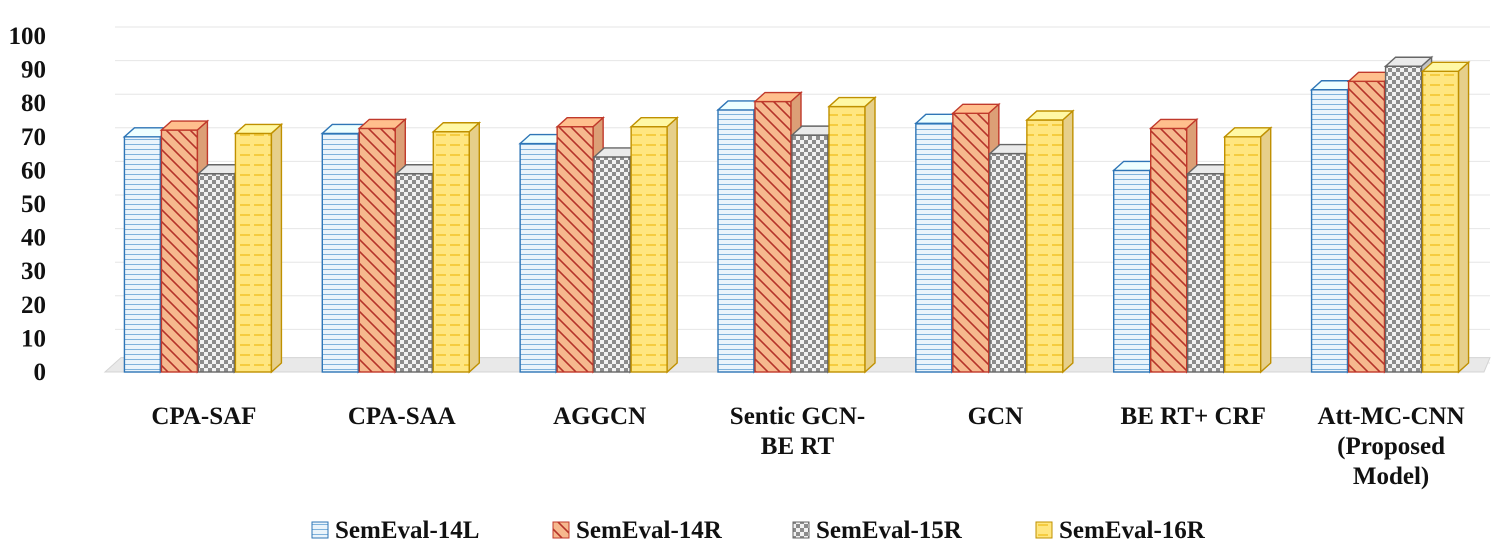 The image size is (1505, 556). I want to click on bar-att-mc-cnn-proposed-model-semeval-16r, so click(1445, 217).